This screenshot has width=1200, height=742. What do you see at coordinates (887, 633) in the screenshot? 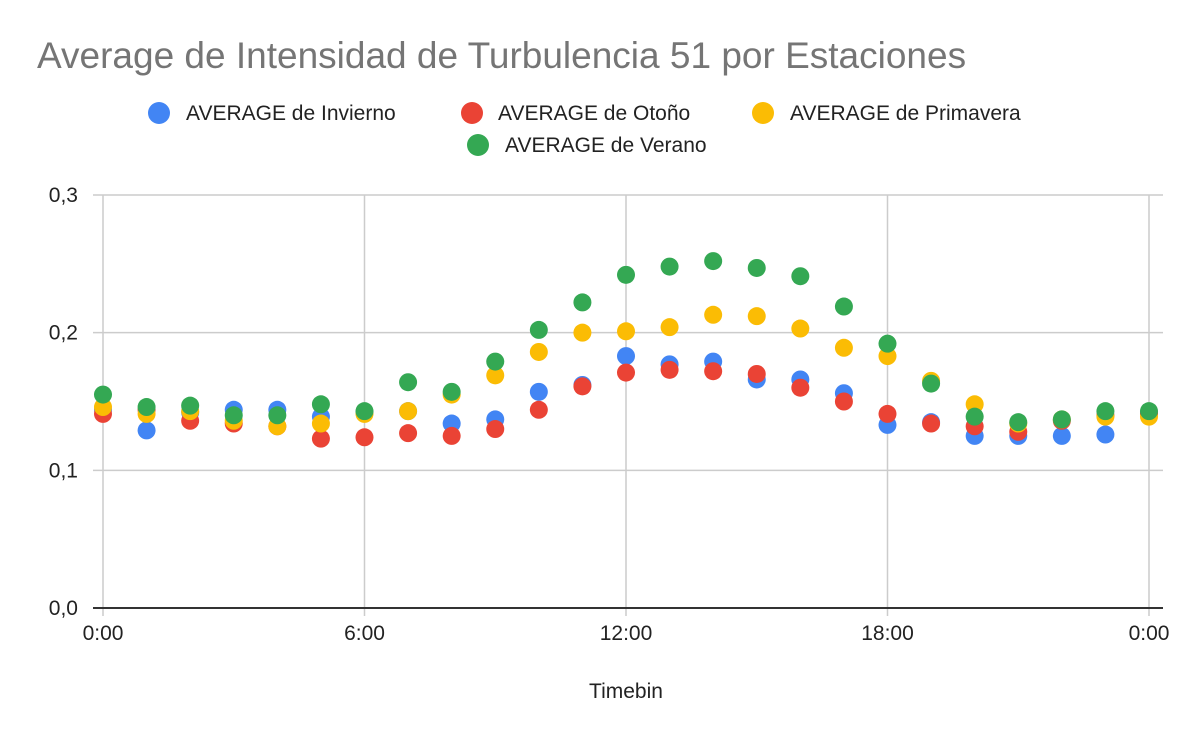
I see `x-tick-label: 18:00` at bounding box center [887, 633].